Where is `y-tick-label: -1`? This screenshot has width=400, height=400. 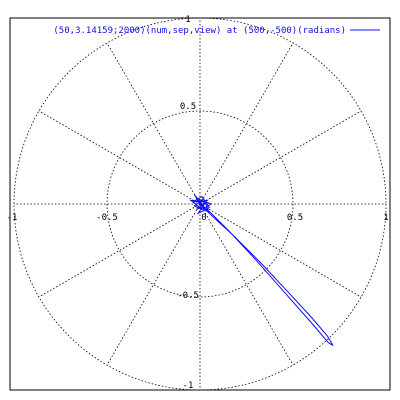
y-tick-label: -1 is located at coordinates (188, 386).